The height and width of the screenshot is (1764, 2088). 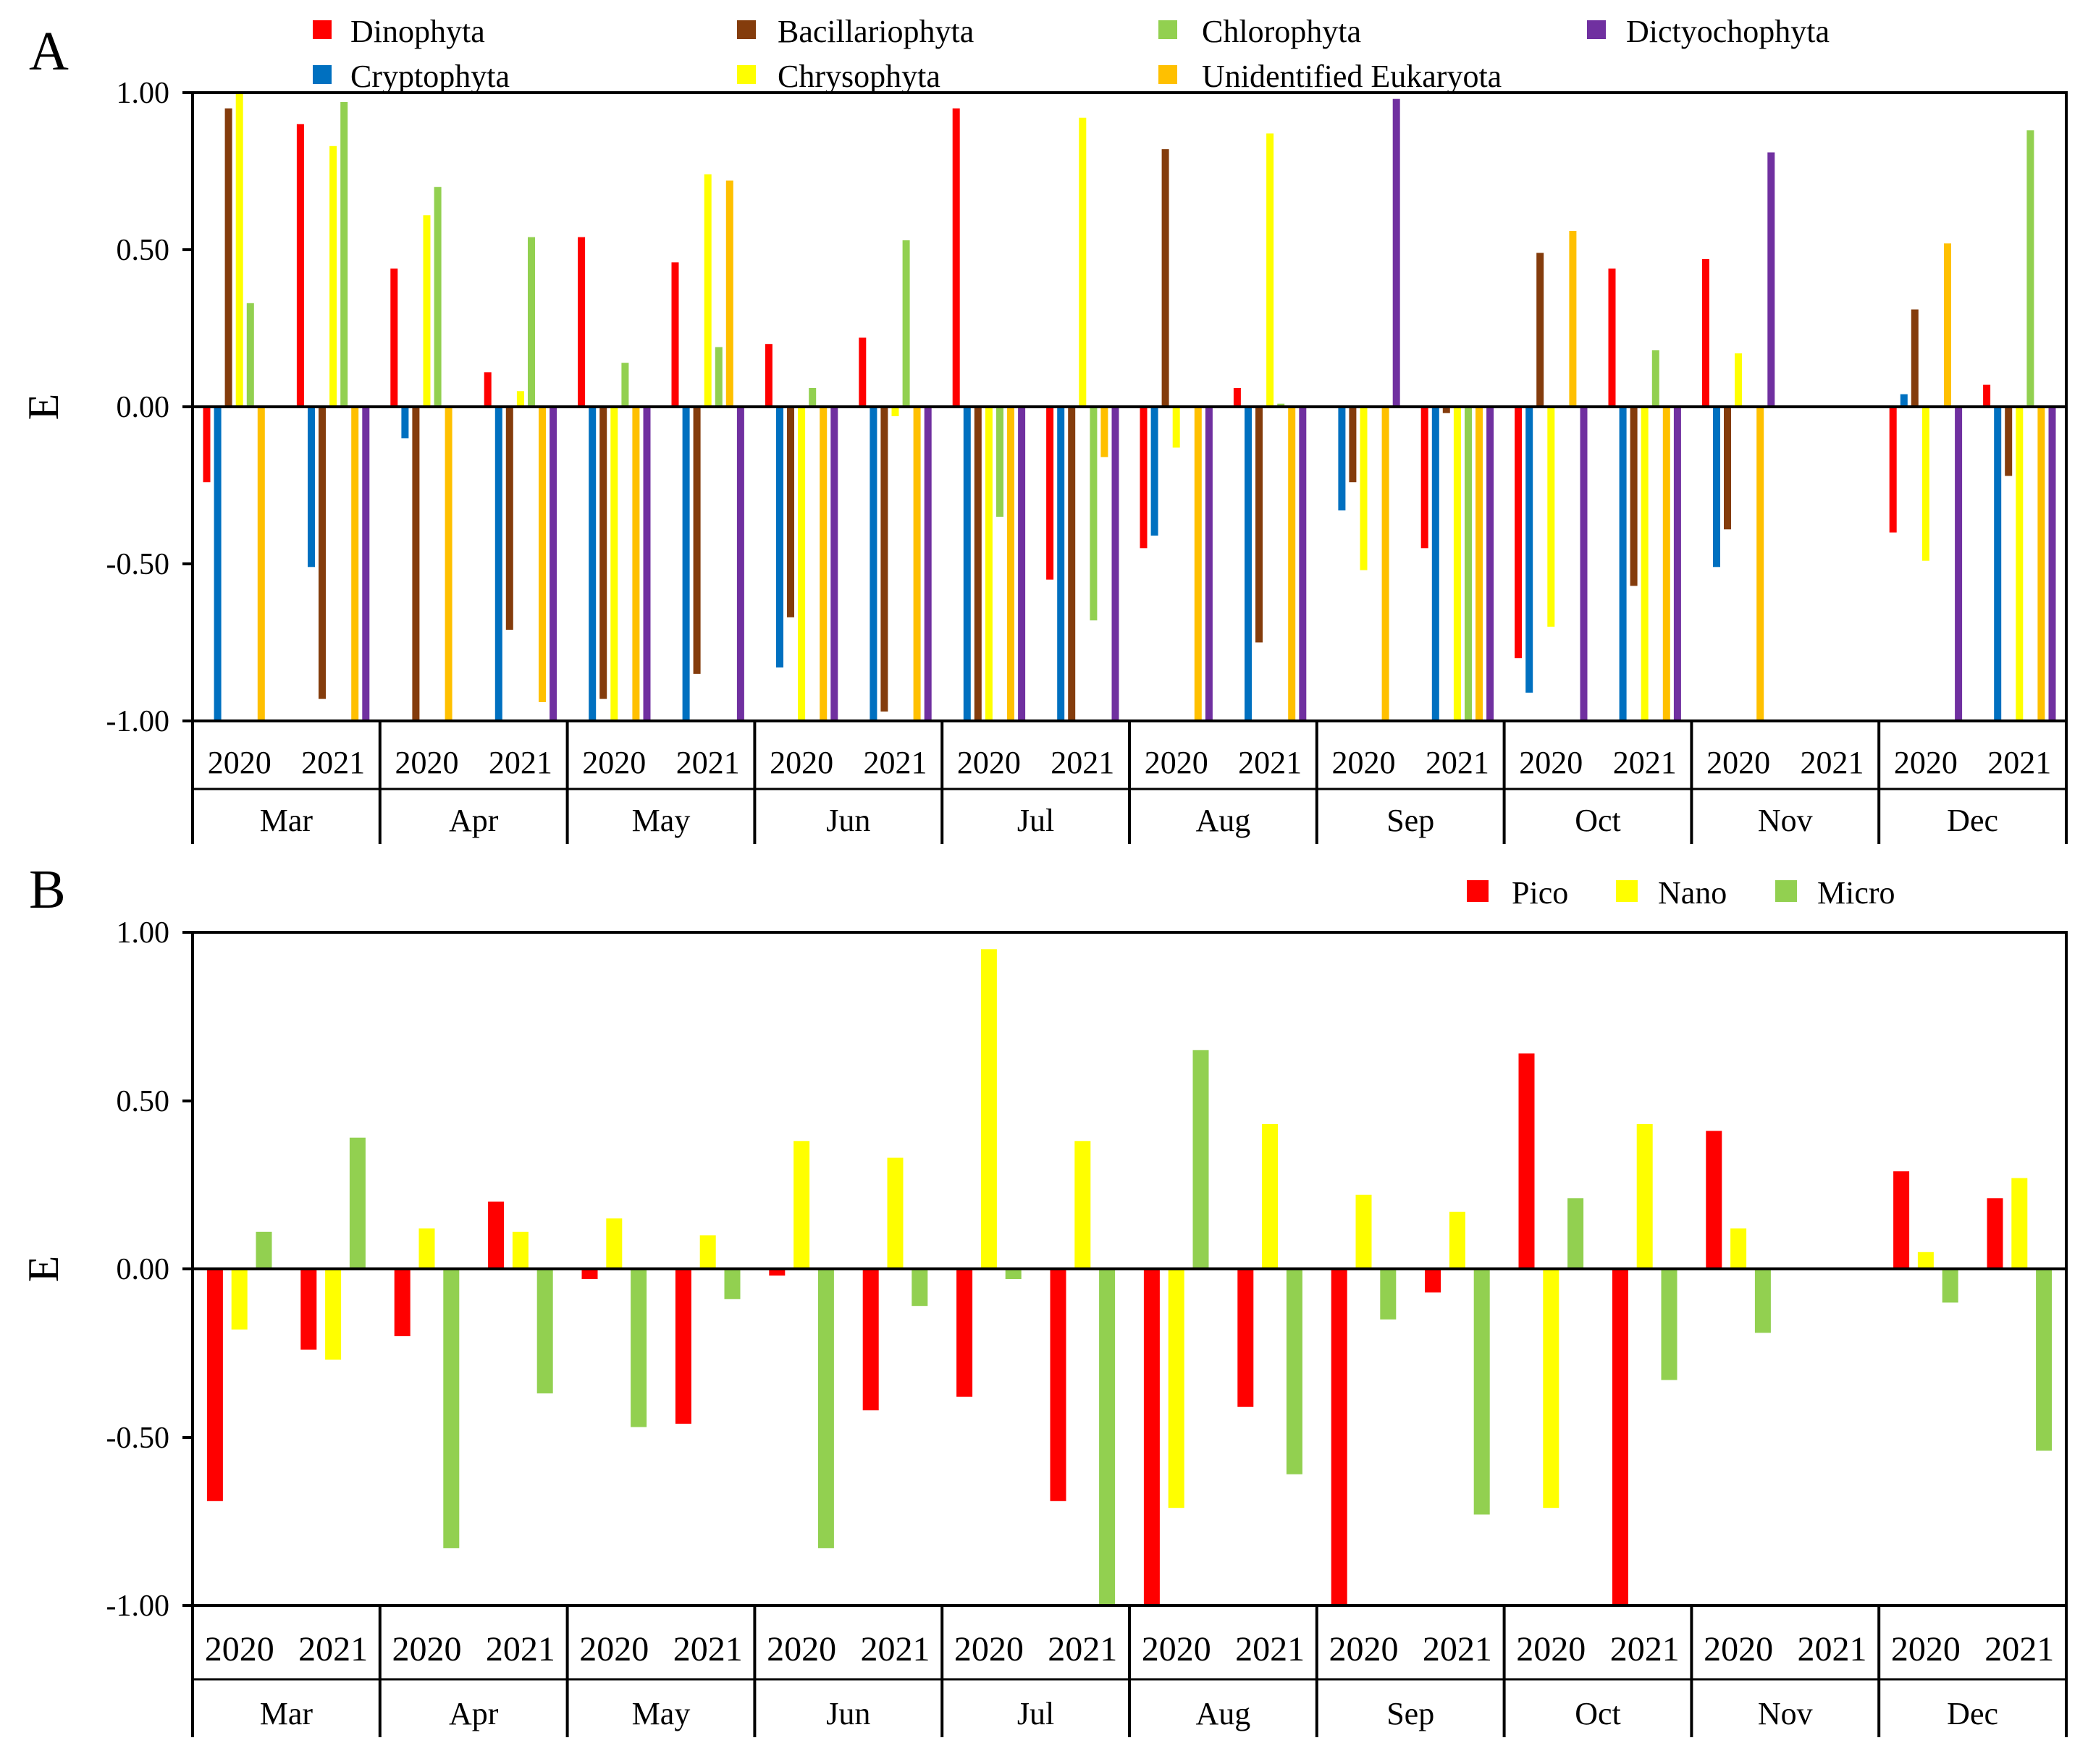 What do you see at coordinates (895, 412) in the screenshot?
I see `bar-chrysophyta-jun-2021` at bounding box center [895, 412].